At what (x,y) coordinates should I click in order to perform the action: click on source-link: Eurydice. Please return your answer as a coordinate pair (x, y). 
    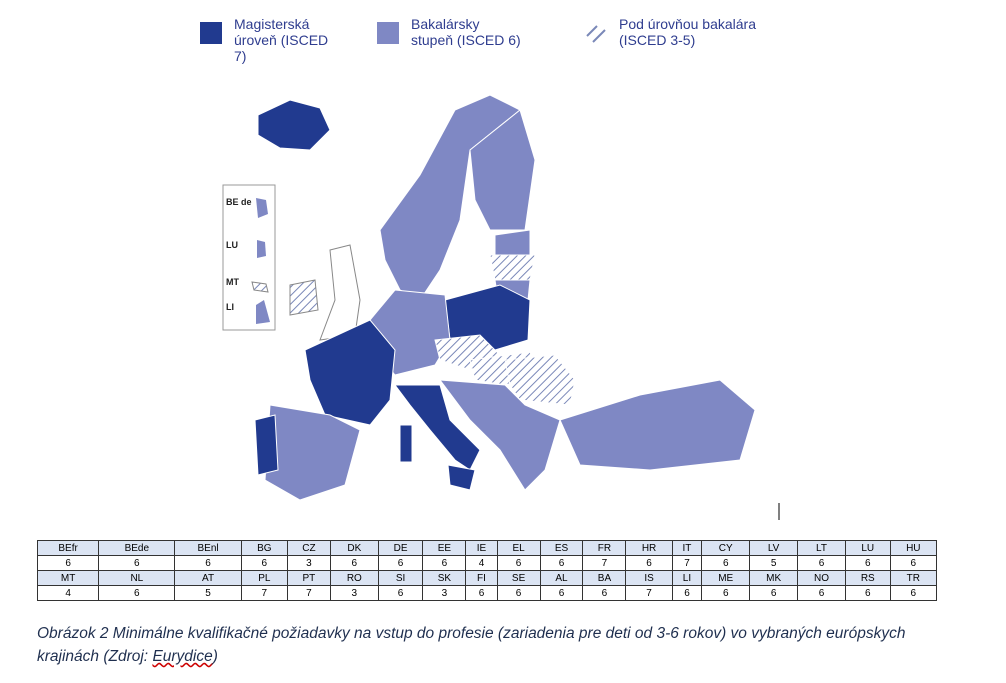
    Looking at the image, I should click on (182, 656).